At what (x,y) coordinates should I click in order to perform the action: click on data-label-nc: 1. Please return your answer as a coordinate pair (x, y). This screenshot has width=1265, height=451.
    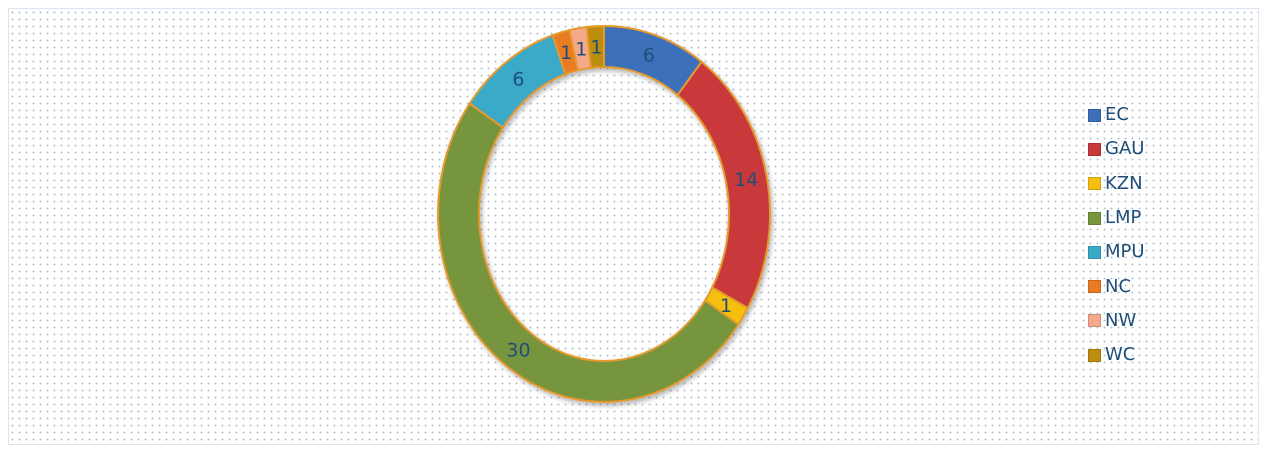
    Looking at the image, I should click on (566, 53).